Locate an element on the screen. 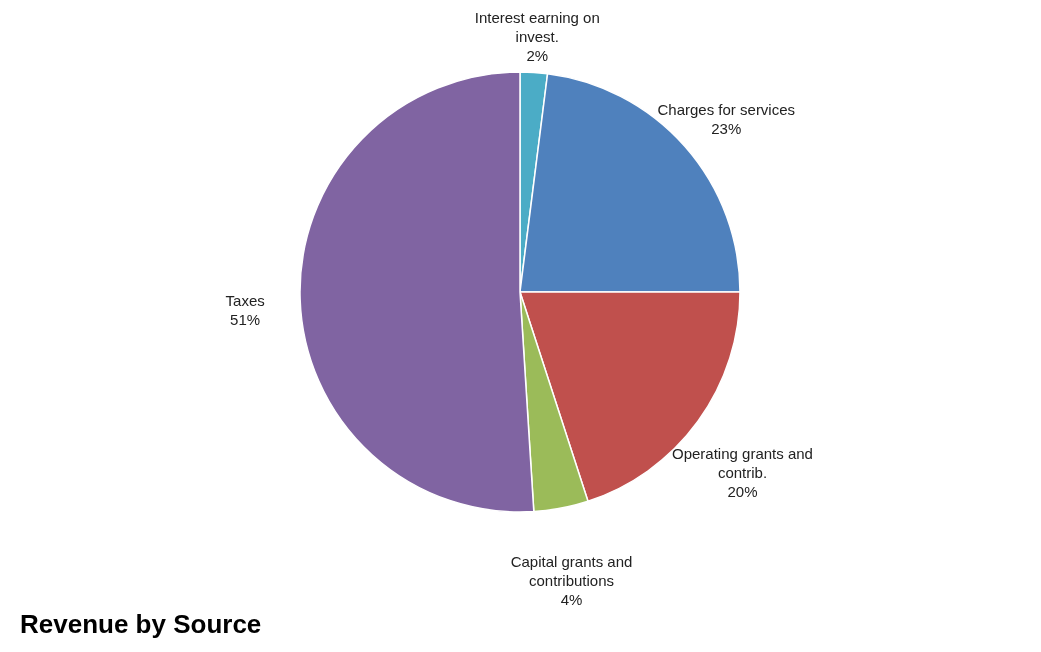 This screenshot has width=1041, height=652. data-label: 20% is located at coordinates (742, 491).